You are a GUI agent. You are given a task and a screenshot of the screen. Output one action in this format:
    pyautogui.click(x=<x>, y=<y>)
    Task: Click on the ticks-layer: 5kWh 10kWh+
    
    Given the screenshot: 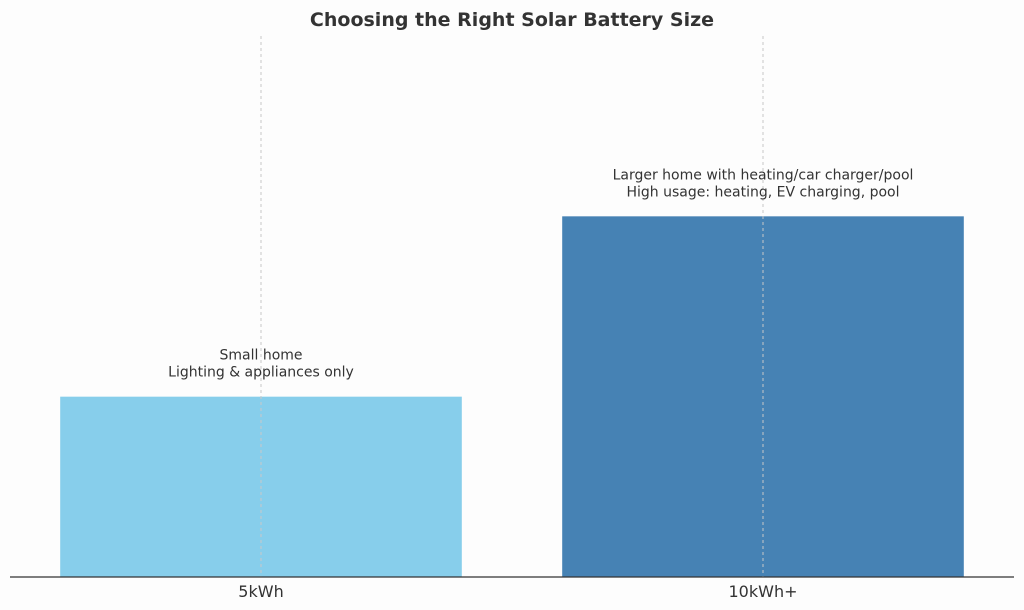 What is the action you would take?
    pyautogui.click(x=517, y=591)
    